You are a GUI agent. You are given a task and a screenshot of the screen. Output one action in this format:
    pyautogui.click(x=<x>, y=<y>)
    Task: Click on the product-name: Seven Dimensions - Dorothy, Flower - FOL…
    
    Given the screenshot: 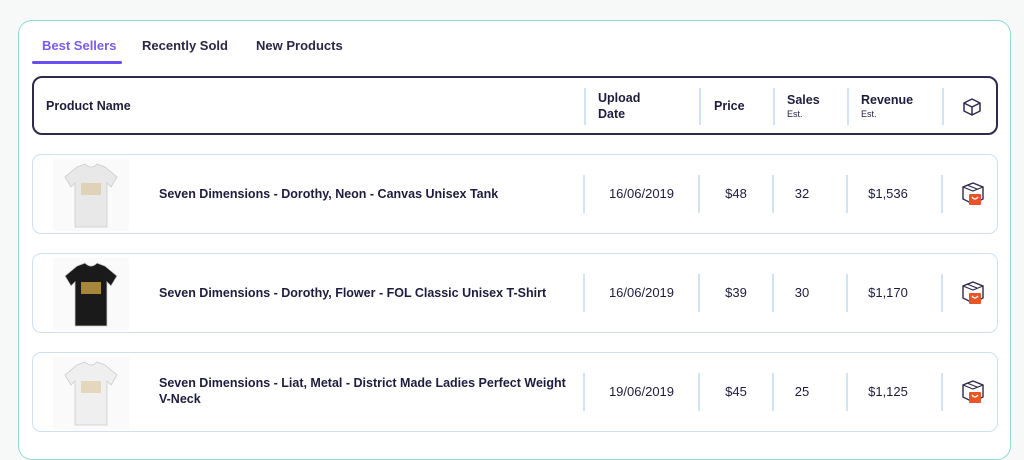 What is the action you would take?
    pyautogui.click(x=353, y=293)
    